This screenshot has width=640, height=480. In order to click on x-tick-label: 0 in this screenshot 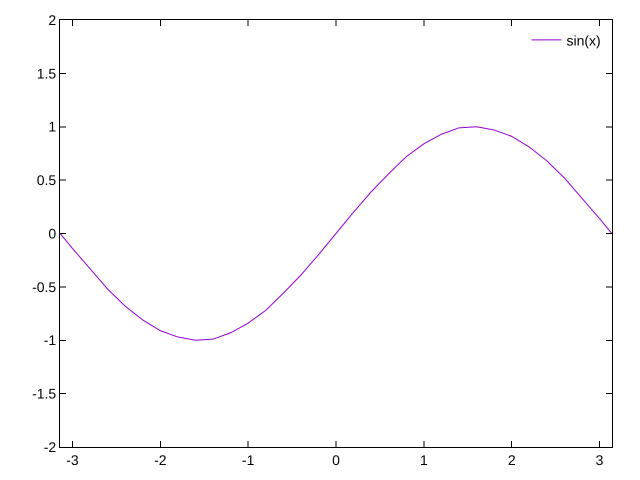, I will do `click(336, 460)`.